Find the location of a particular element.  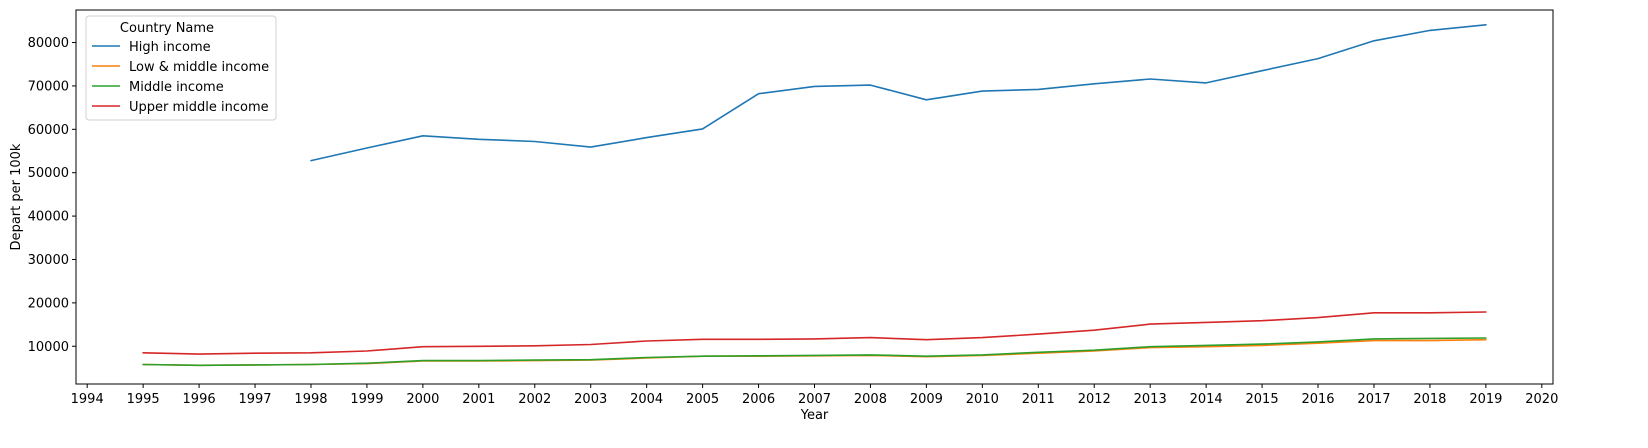

legend-entry-label: High income is located at coordinates (170, 47).